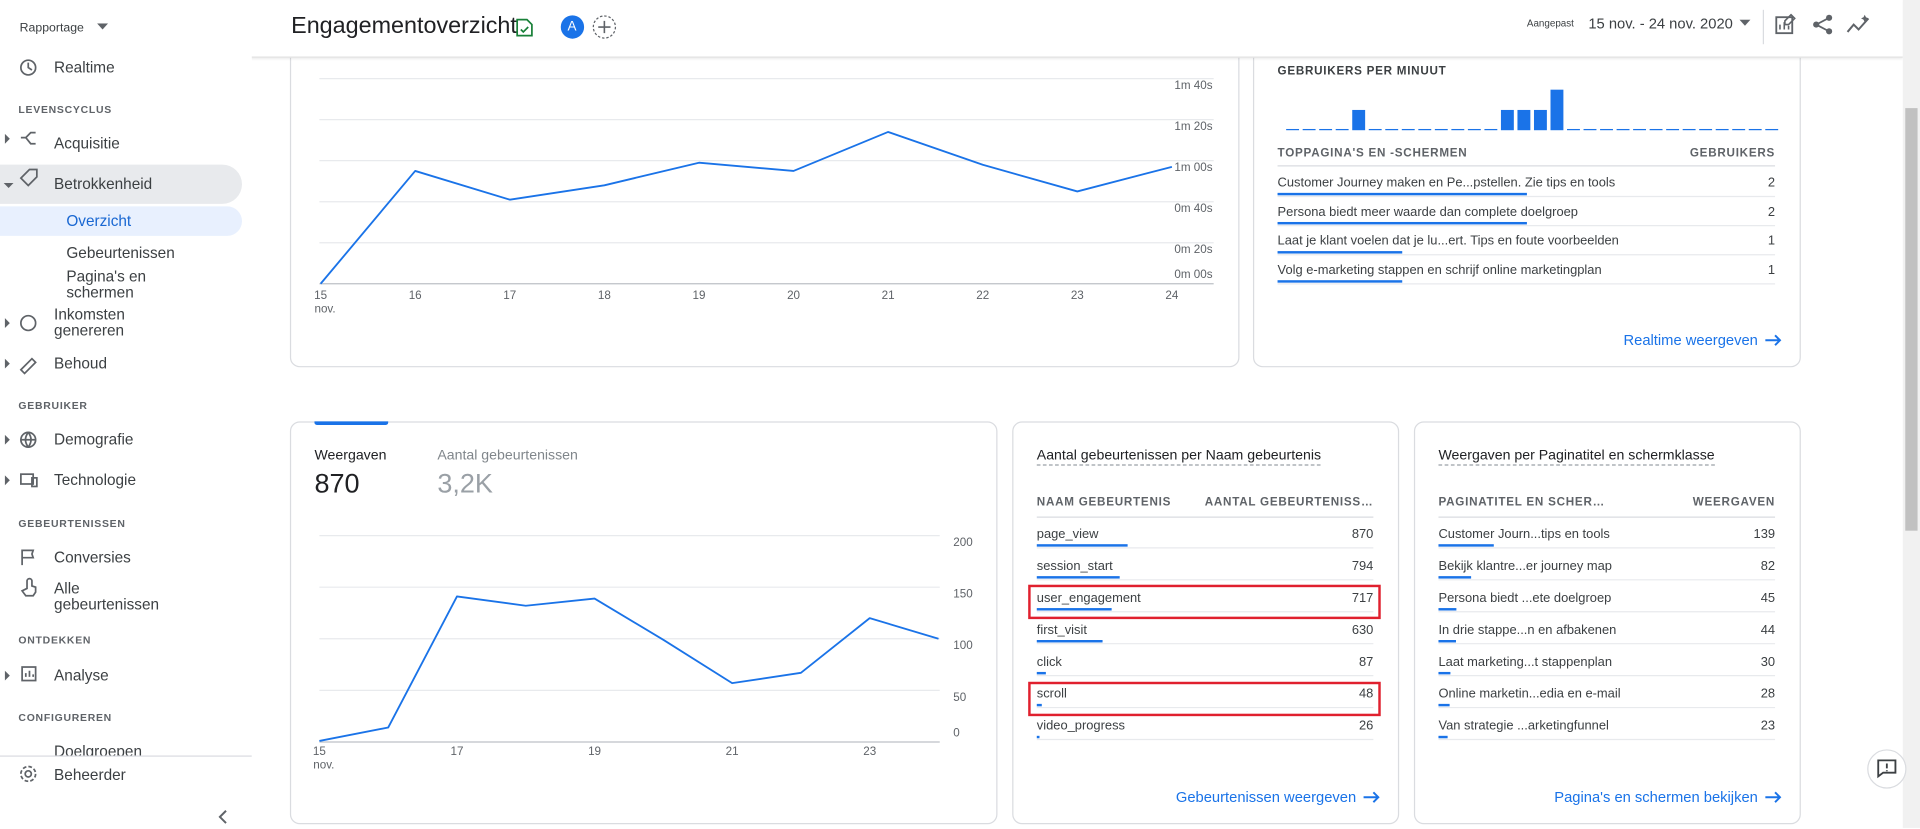 The height and width of the screenshot is (829, 1920). Describe the element at coordinates (1550, 23) in the screenshot. I see `date-mode: Aangepast` at that location.